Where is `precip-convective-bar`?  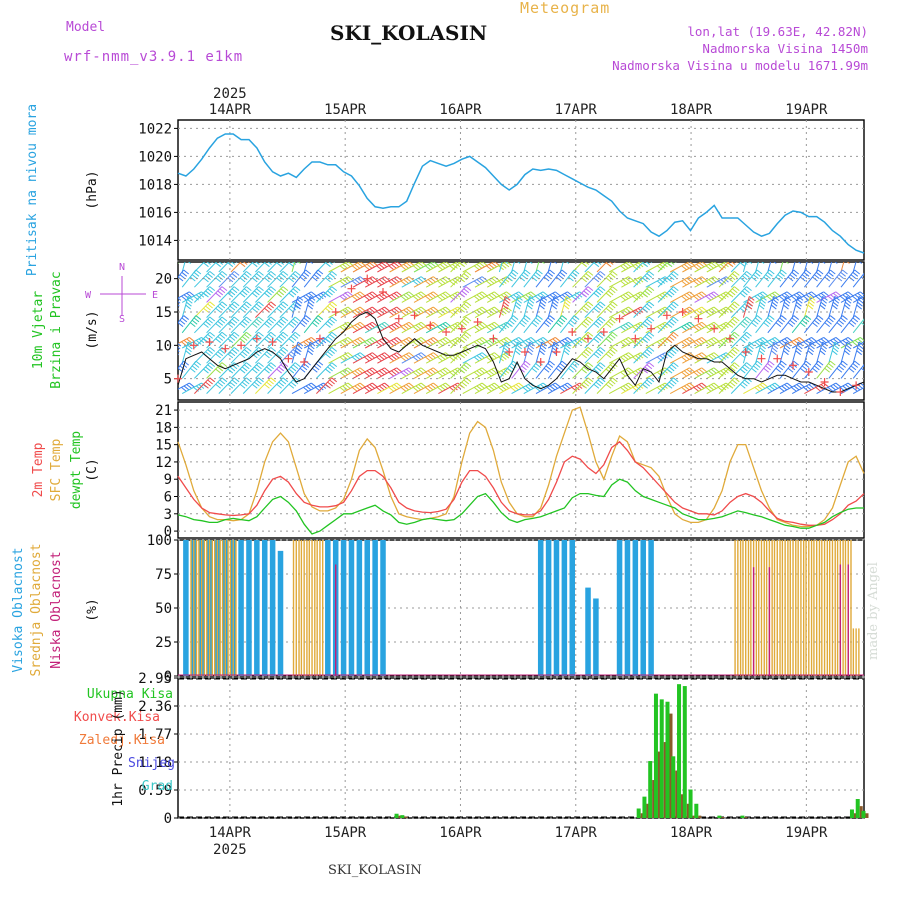
precip-convective-bar is located at coordinates (683, 806).